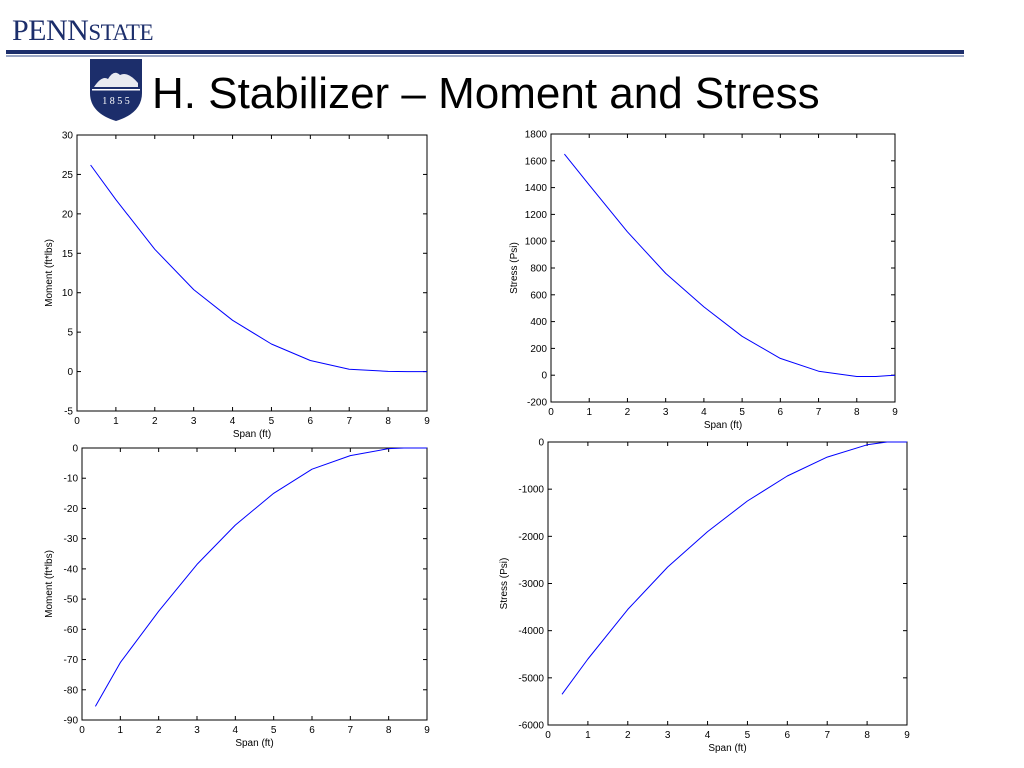 The image size is (1024, 768). I want to click on y-tick-label: -90, so click(71, 721).